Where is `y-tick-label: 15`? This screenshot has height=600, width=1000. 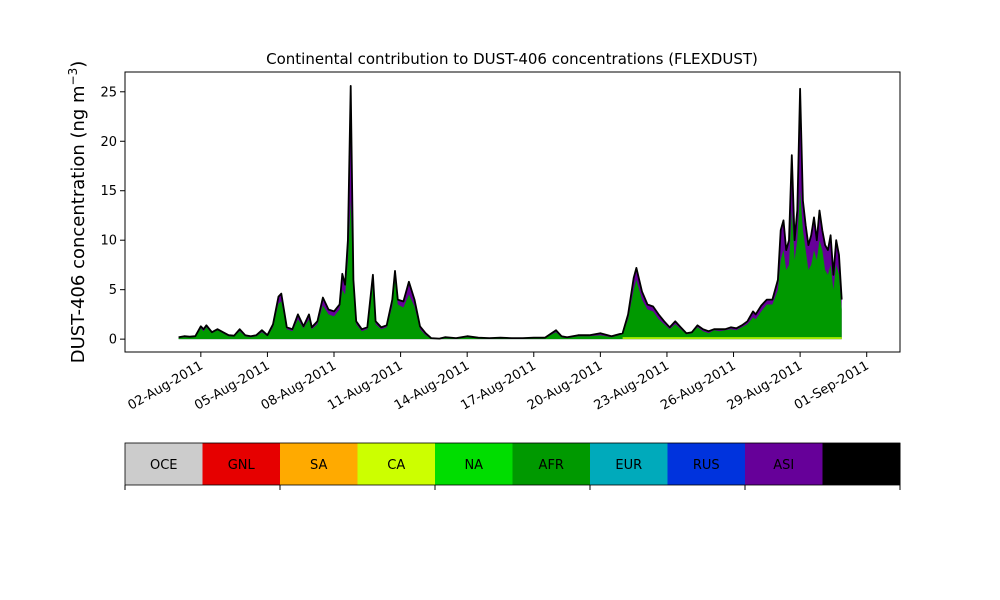
y-tick-label: 15 is located at coordinates (108, 191).